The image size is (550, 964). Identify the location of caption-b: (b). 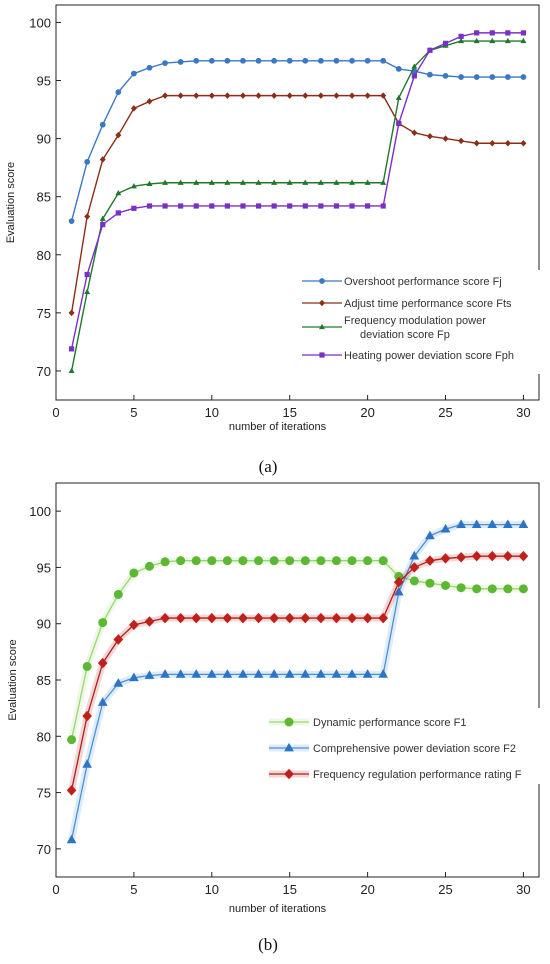
(268, 944).